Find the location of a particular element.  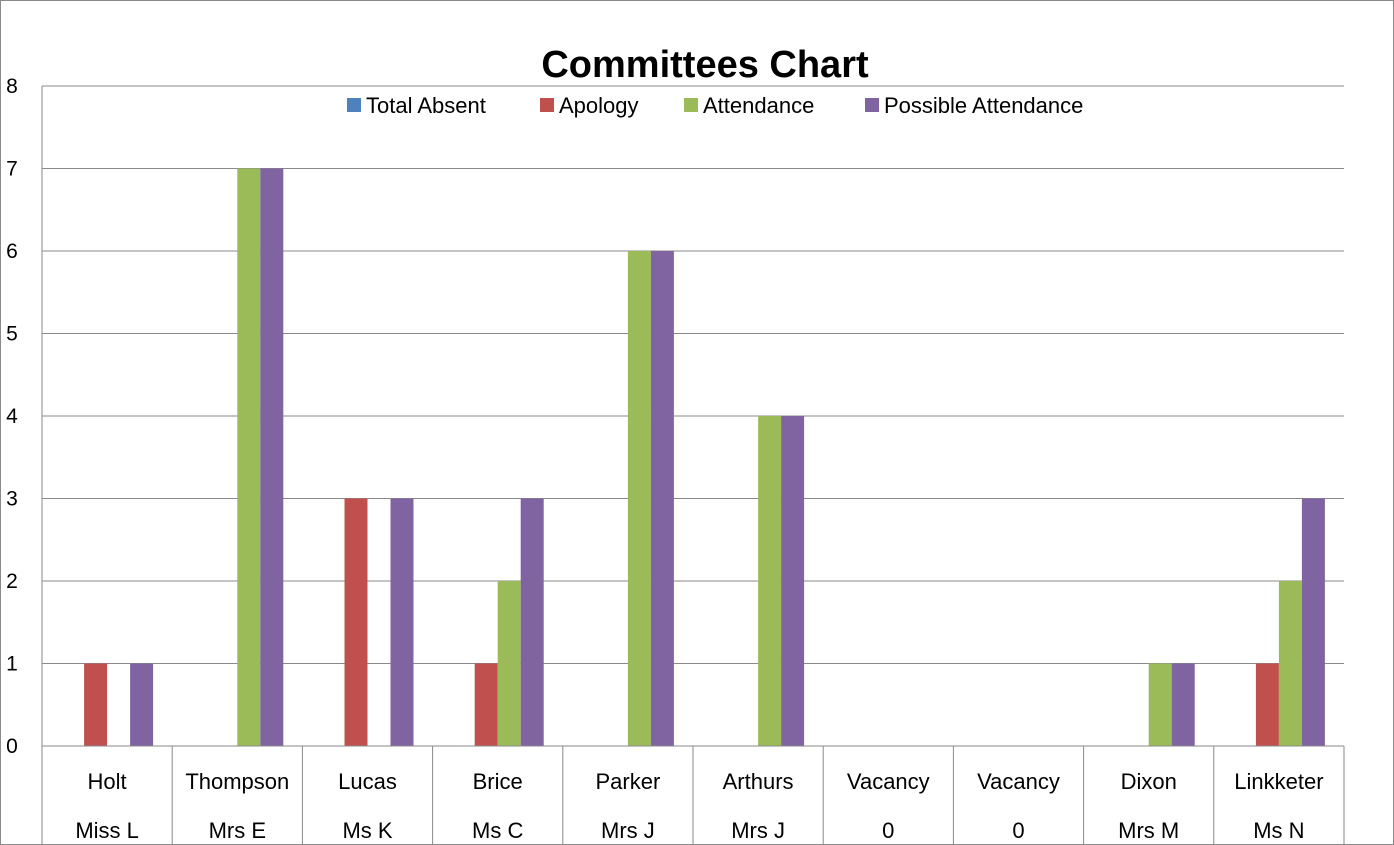

x-category-surname-9: Linkketer is located at coordinates (1278, 781).